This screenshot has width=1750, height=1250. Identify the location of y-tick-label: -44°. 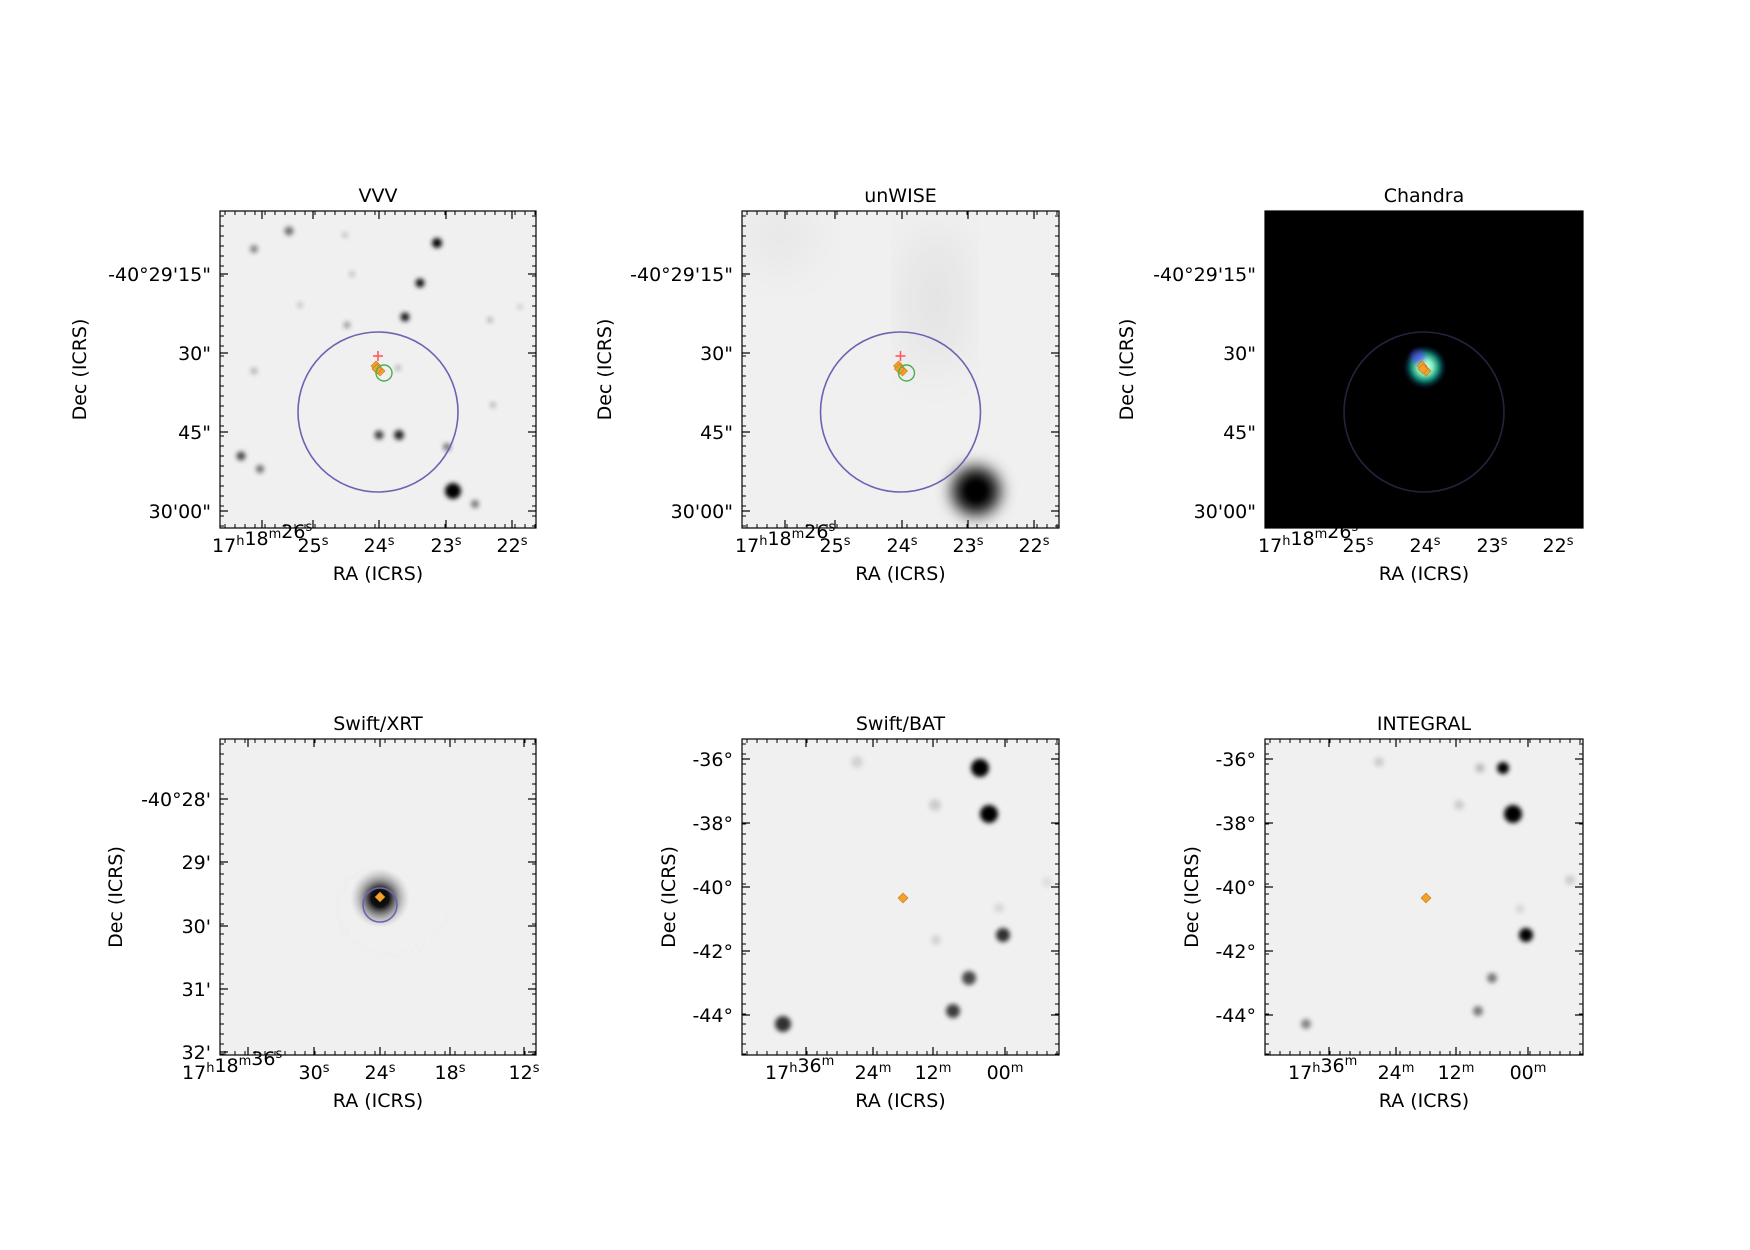
(712, 1016).